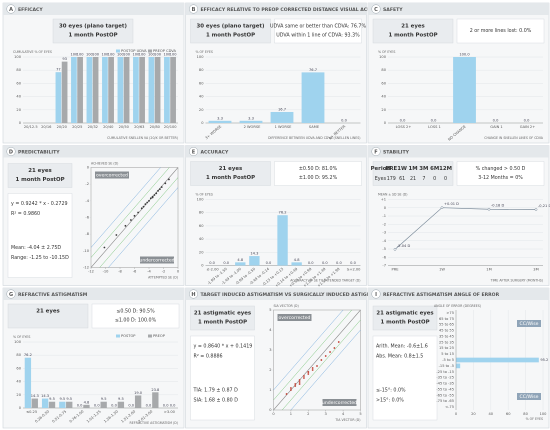  I want to click on plot-frame, so click(317, 360).